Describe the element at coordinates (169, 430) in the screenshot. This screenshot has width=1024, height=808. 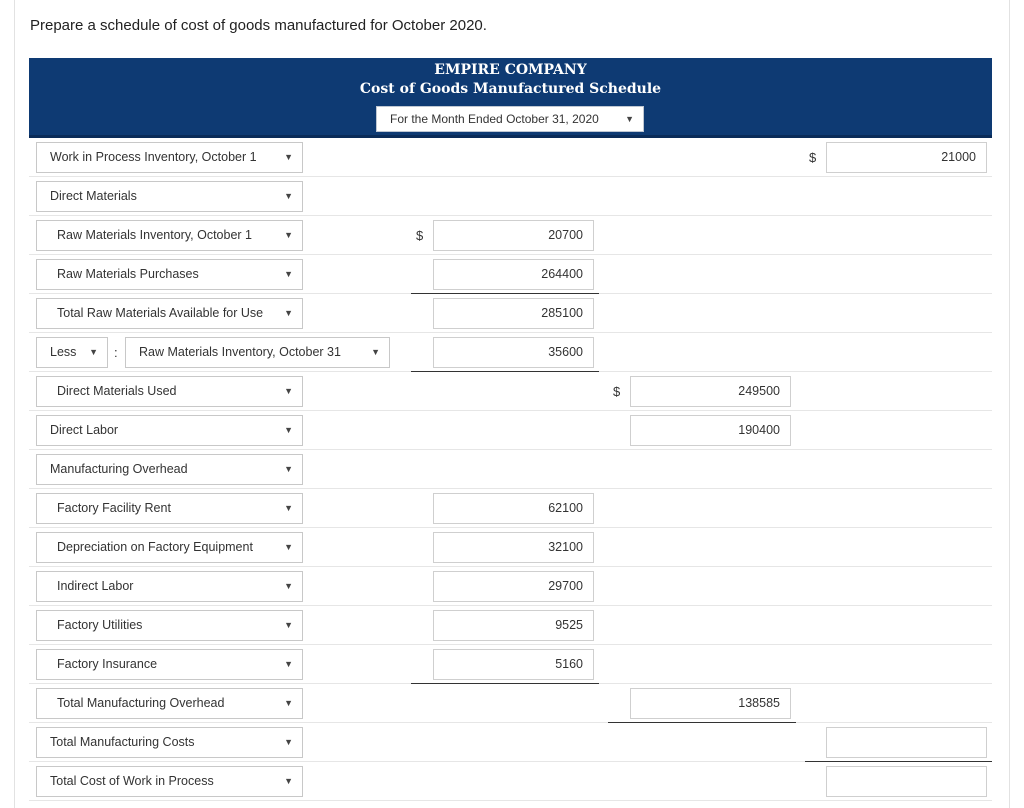
I see `line-item-select: Direct Labor ▼` at that location.